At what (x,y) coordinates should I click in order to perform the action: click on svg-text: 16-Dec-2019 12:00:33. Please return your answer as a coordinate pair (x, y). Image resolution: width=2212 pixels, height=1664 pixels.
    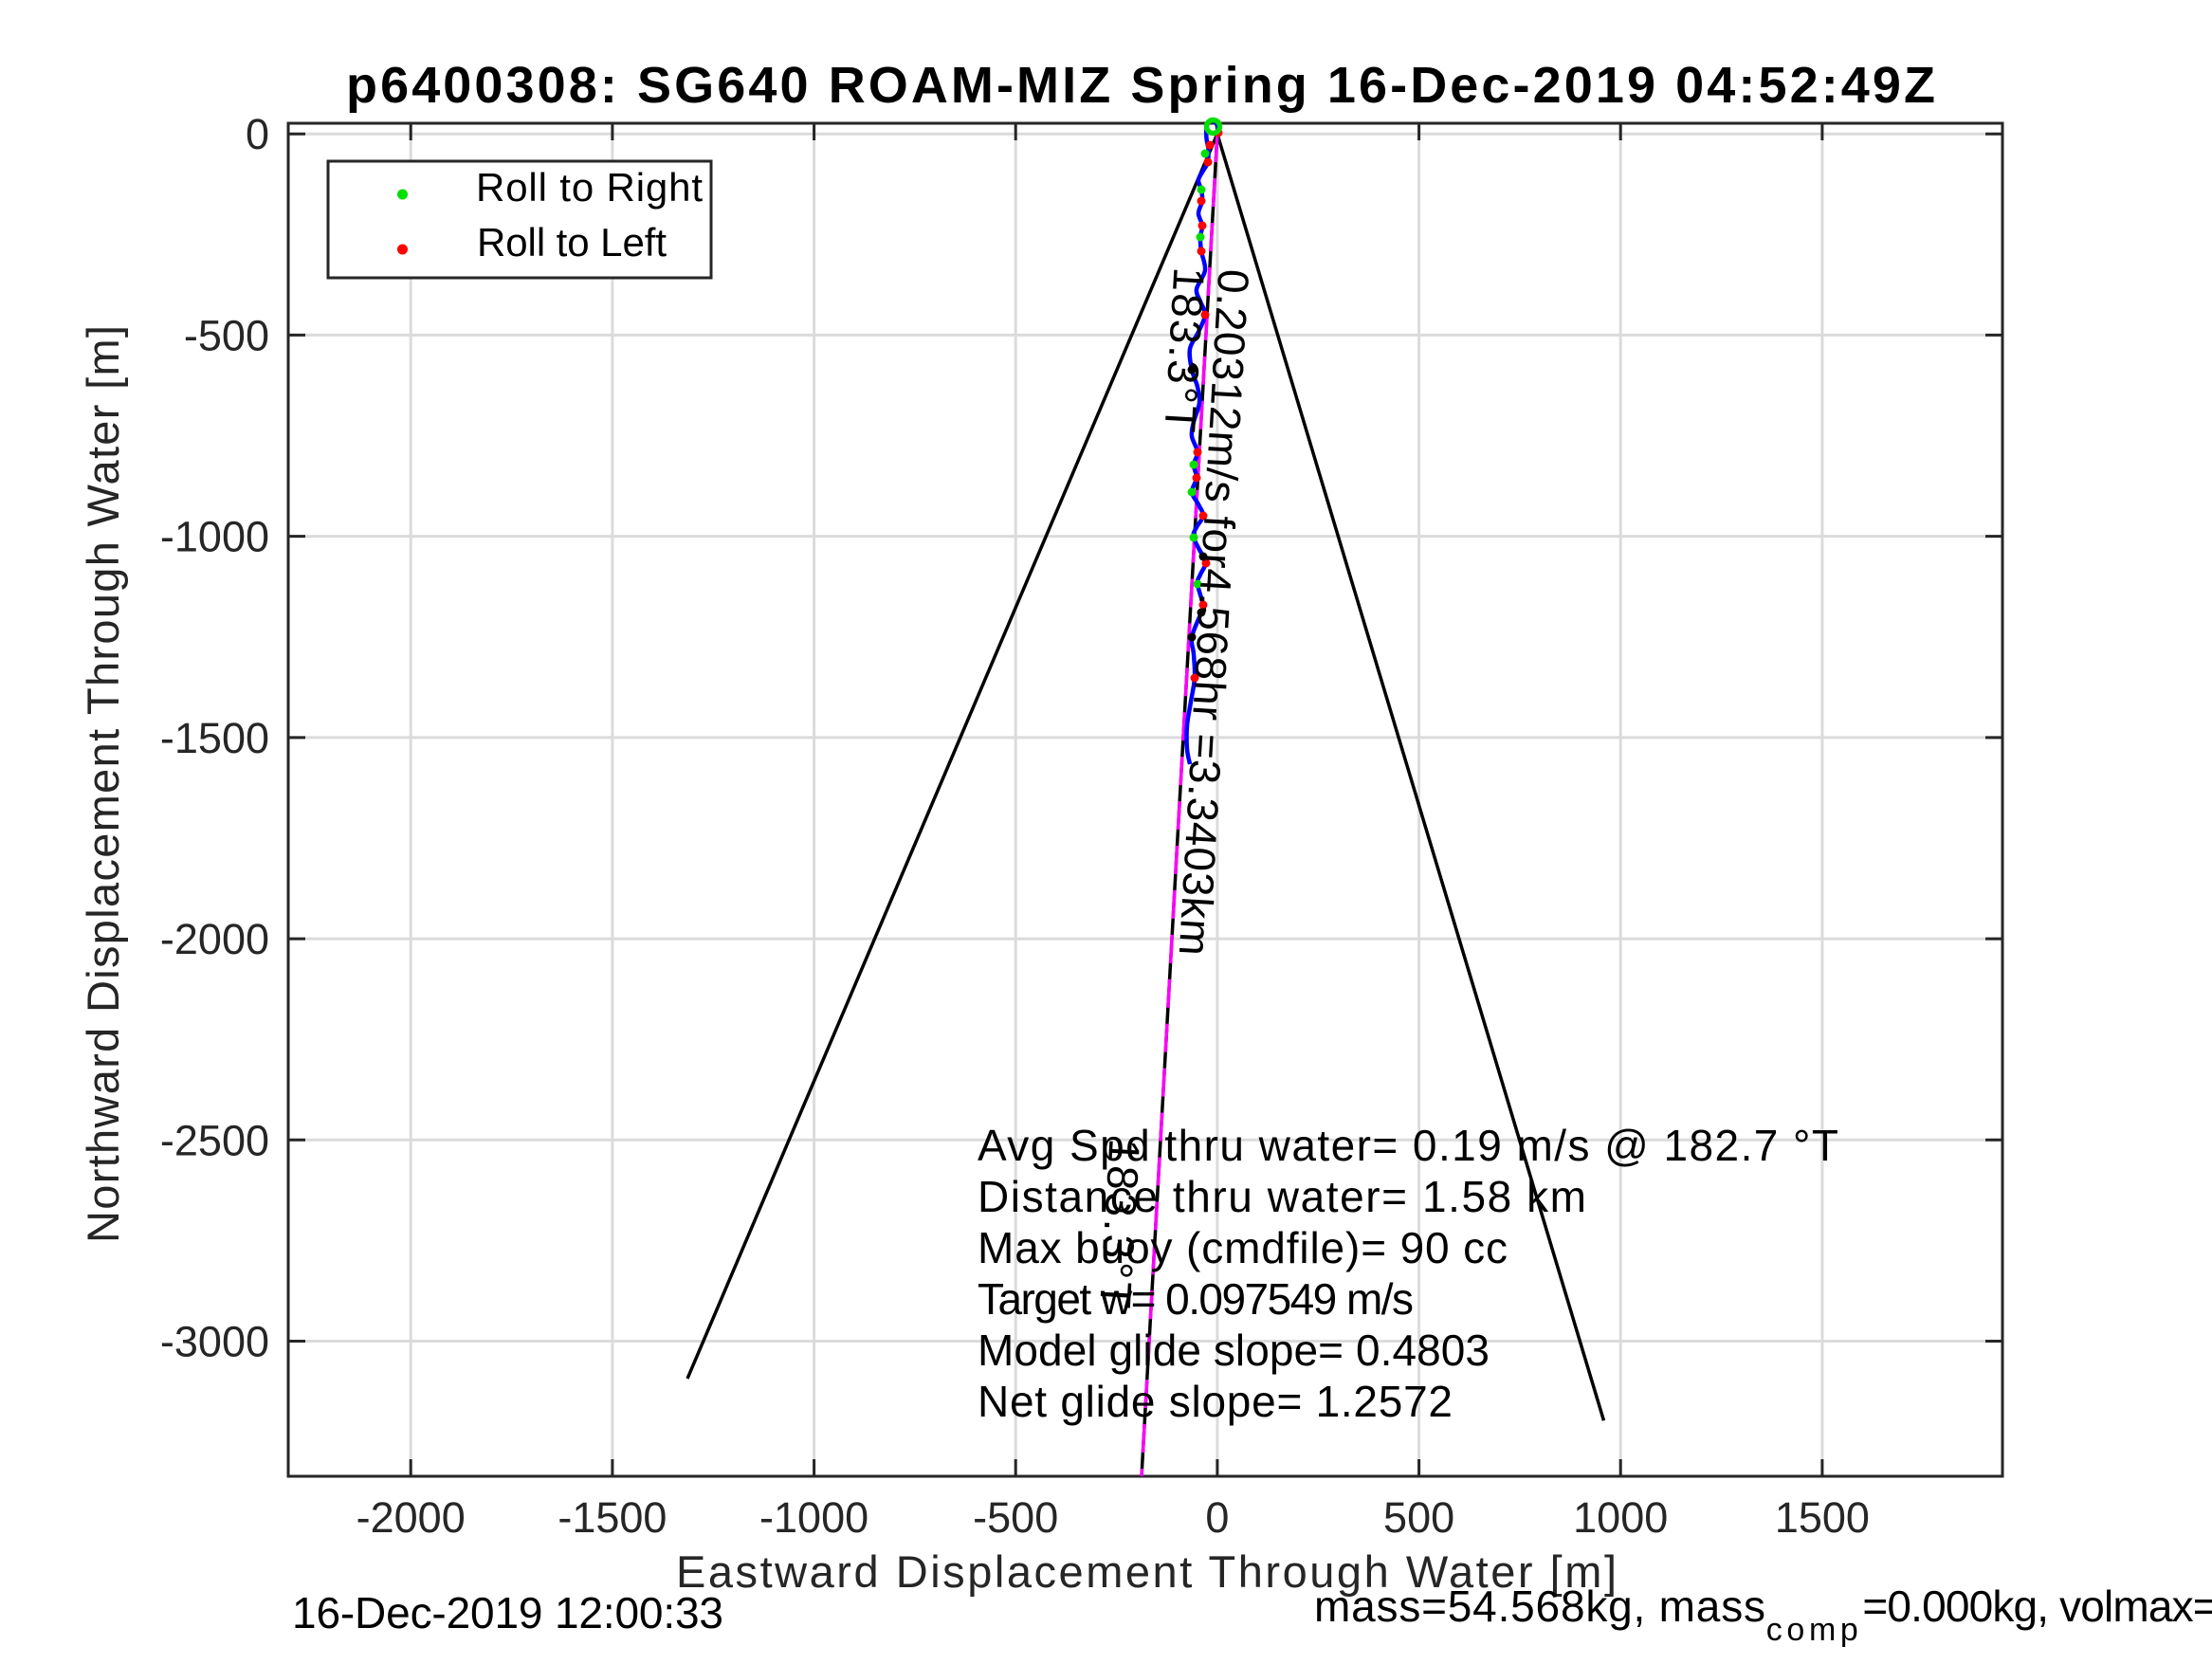
    Looking at the image, I should click on (507, 1612).